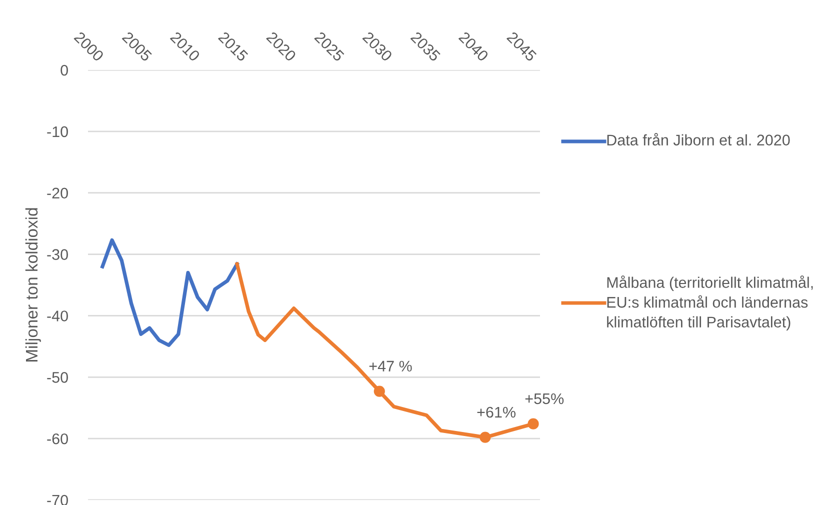  What do you see at coordinates (169, 293) in the screenshot?
I see `line-series` at bounding box center [169, 293].